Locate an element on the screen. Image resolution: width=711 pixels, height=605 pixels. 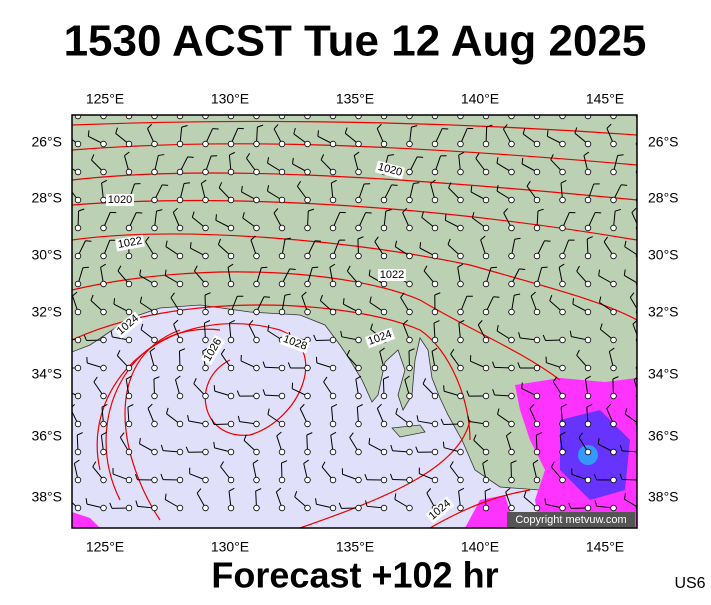
isobar-label-text: 1020 is located at coordinates (120, 200).